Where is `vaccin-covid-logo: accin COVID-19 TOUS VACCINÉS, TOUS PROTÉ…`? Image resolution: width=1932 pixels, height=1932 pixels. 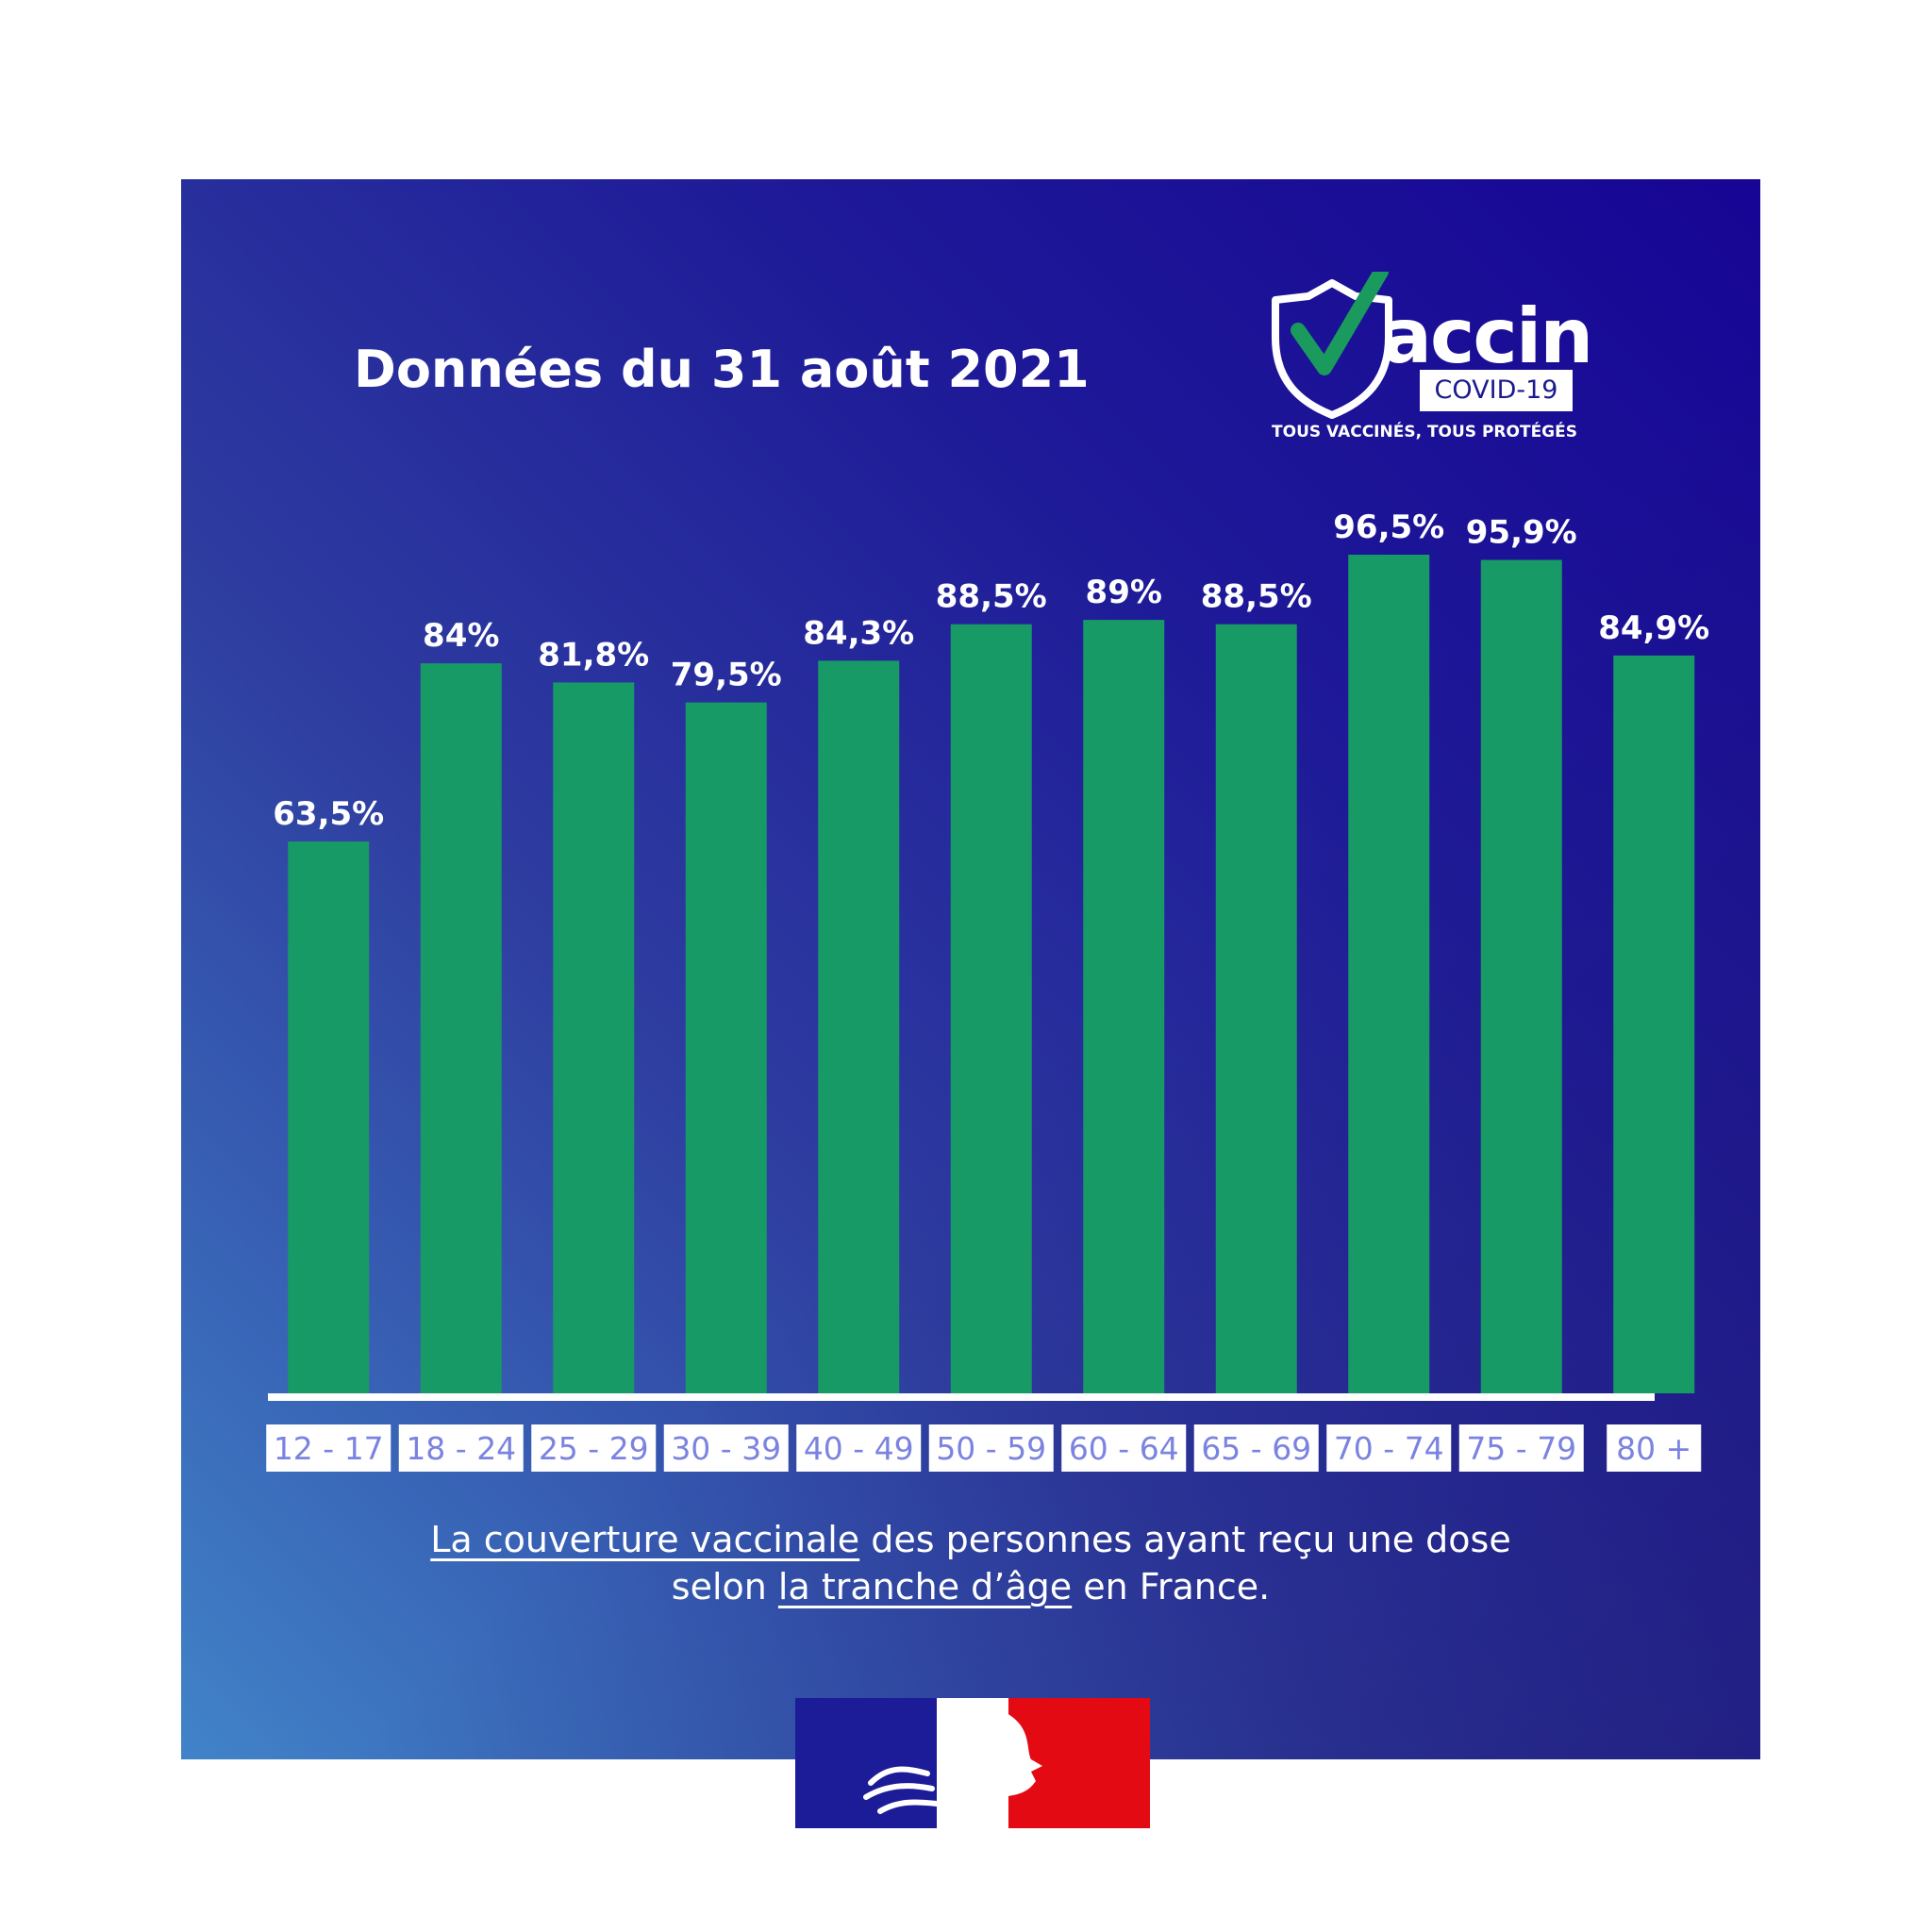 vaccin-covid-logo: accin COVID-19 TOUS VACCINÉS, TOUS PROTÉ… is located at coordinates (1429, 366).